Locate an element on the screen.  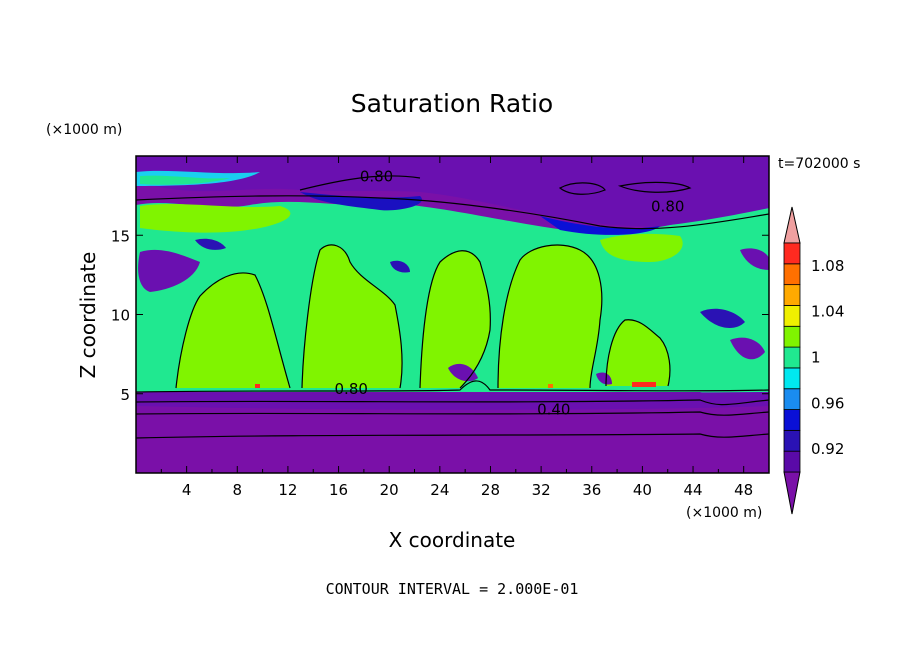
x-tick-label: 36 is located at coordinates (591, 490).